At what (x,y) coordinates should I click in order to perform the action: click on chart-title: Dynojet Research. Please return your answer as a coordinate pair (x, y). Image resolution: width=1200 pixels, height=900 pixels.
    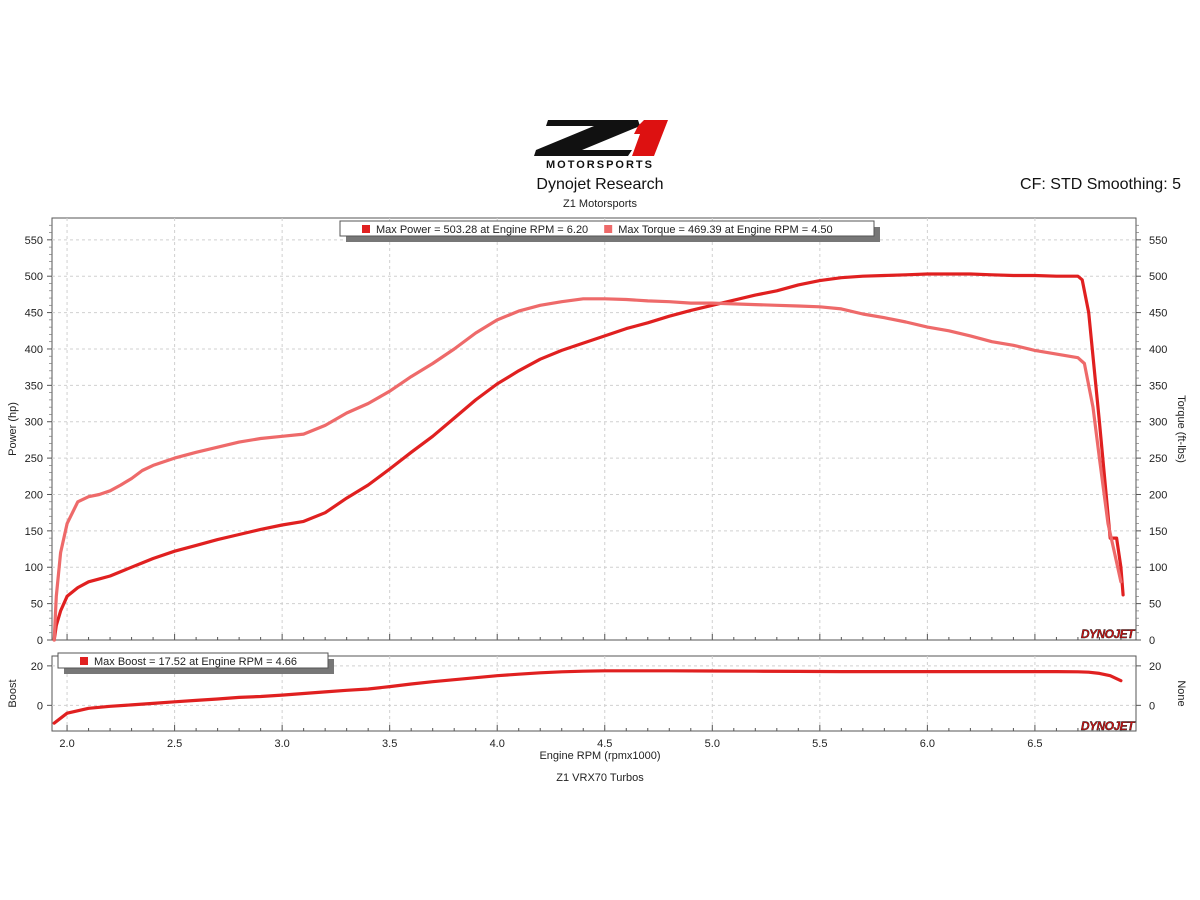
    Looking at the image, I should click on (600, 184).